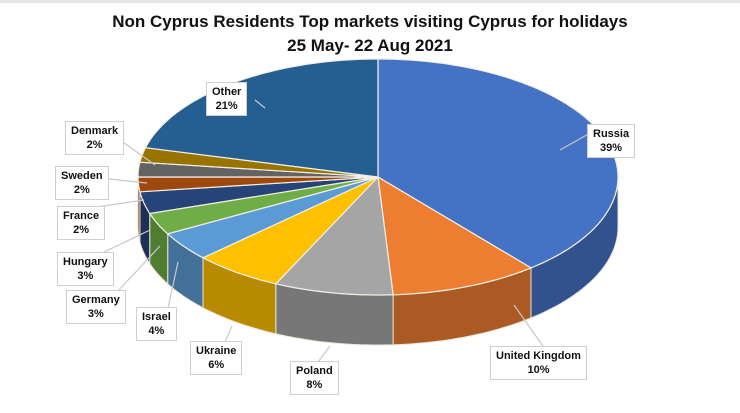  I want to click on label-other: Other 21%, so click(227, 99).